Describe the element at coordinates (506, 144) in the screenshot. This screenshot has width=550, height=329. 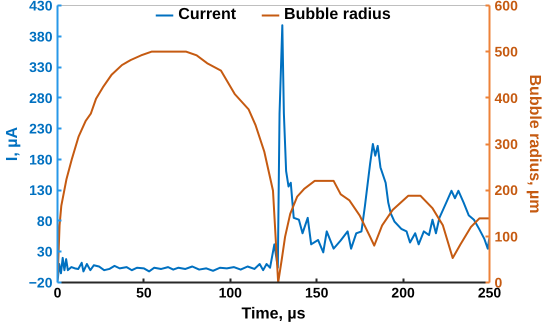
I see `y2-tick-label: 300` at that location.